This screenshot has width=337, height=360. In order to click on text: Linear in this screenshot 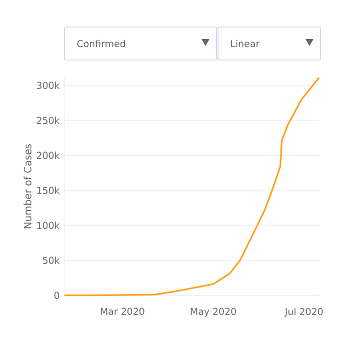, I will do `click(245, 44)`.